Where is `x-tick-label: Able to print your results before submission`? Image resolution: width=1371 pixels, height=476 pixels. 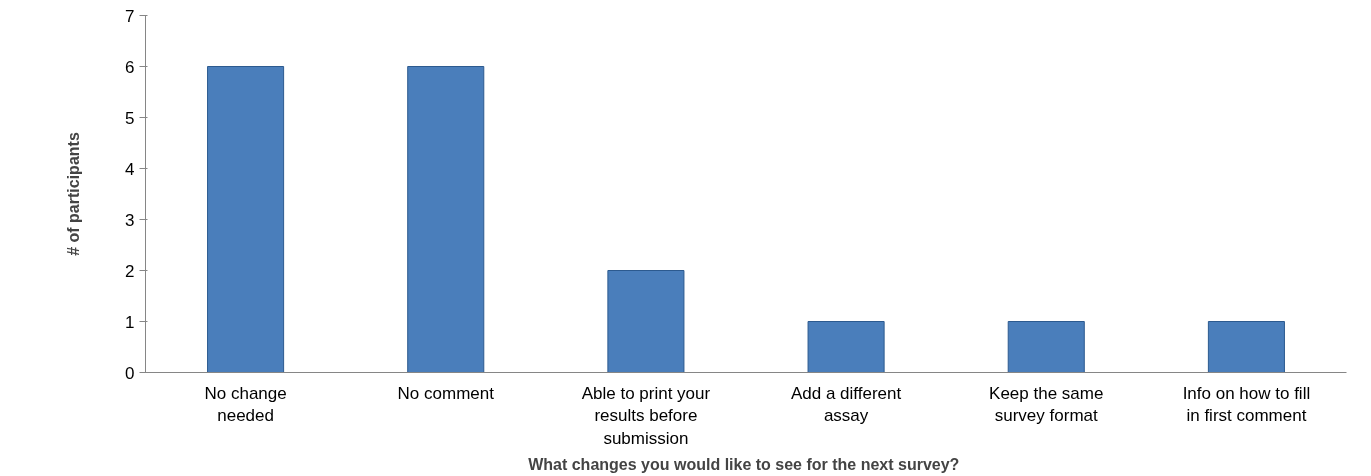
x-tick-label: Able to print your results before submission is located at coordinates (646, 416).